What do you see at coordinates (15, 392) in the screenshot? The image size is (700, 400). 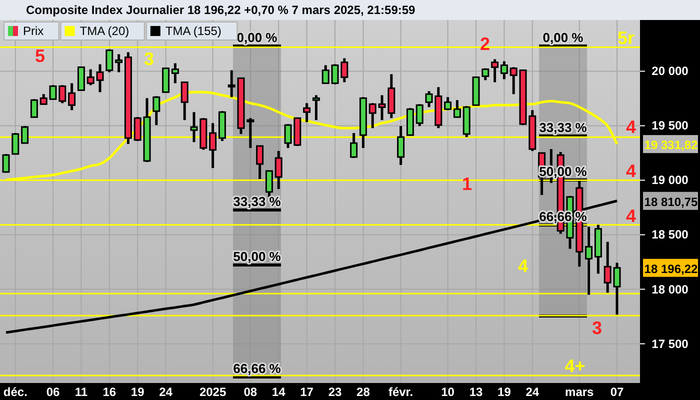 I see `x-tick-label: déc.` at bounding box center [15, 392].